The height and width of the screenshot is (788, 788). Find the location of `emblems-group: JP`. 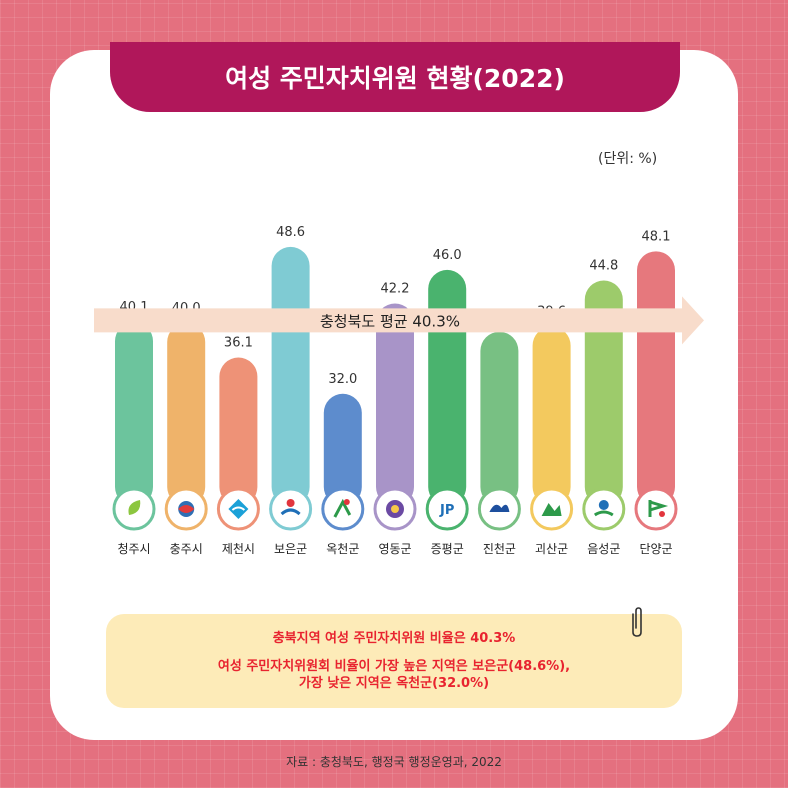

emblems-group: JP is located at coordinates (395, 509).